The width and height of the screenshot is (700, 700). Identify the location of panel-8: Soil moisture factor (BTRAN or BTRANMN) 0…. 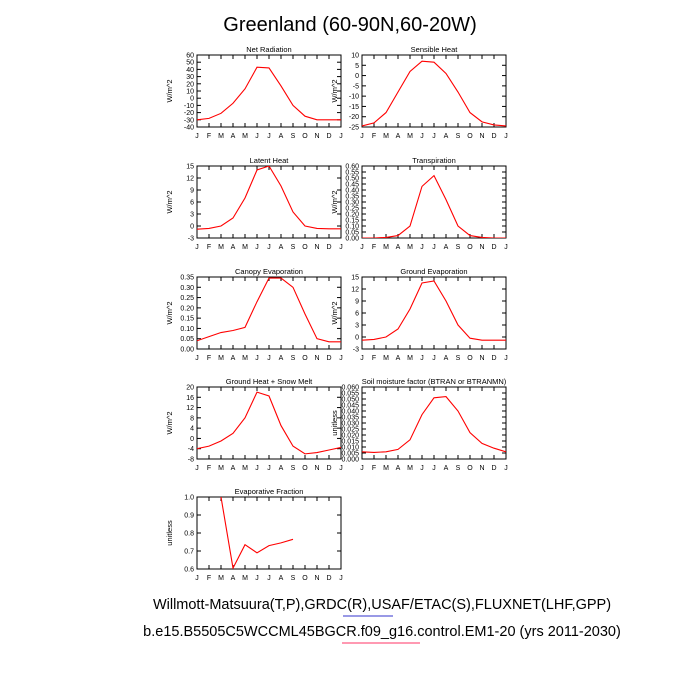
(419, 424).